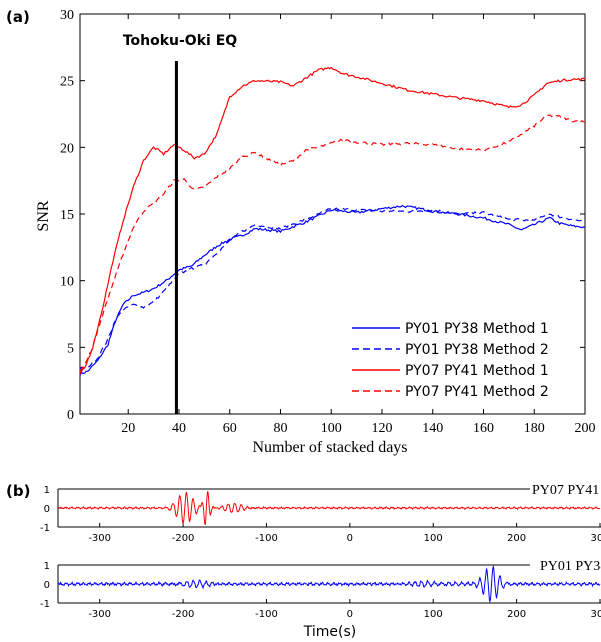  I want to click on snr-y-tick-label: 5, so click(70, 348).